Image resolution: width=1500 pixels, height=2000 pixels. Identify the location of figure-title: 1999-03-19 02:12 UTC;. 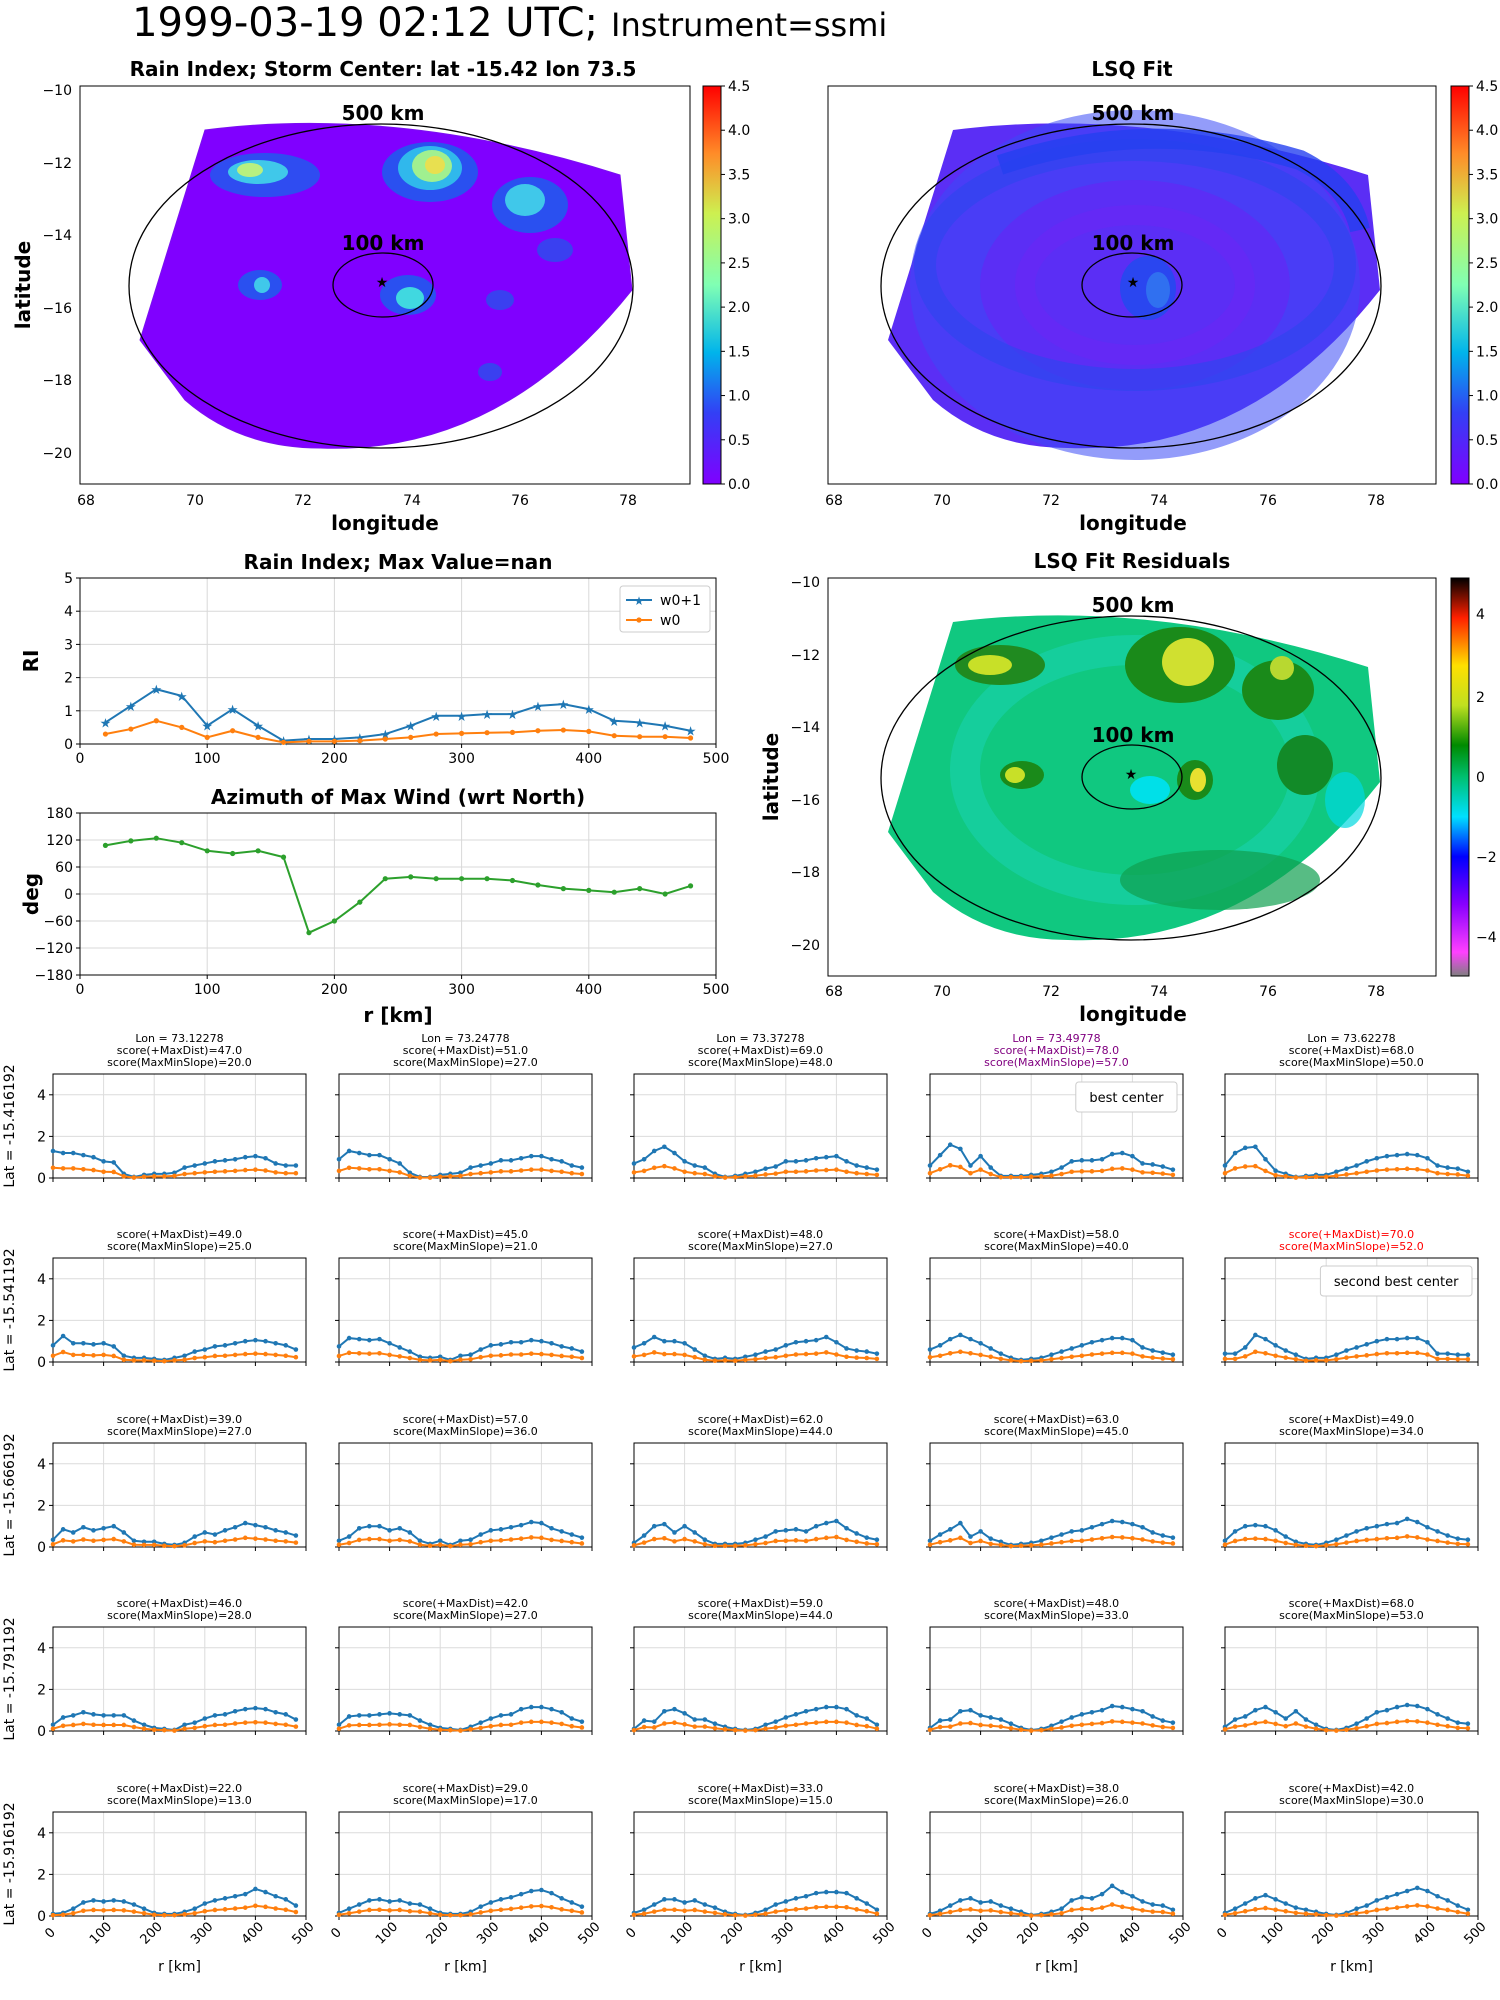
(365, 23).